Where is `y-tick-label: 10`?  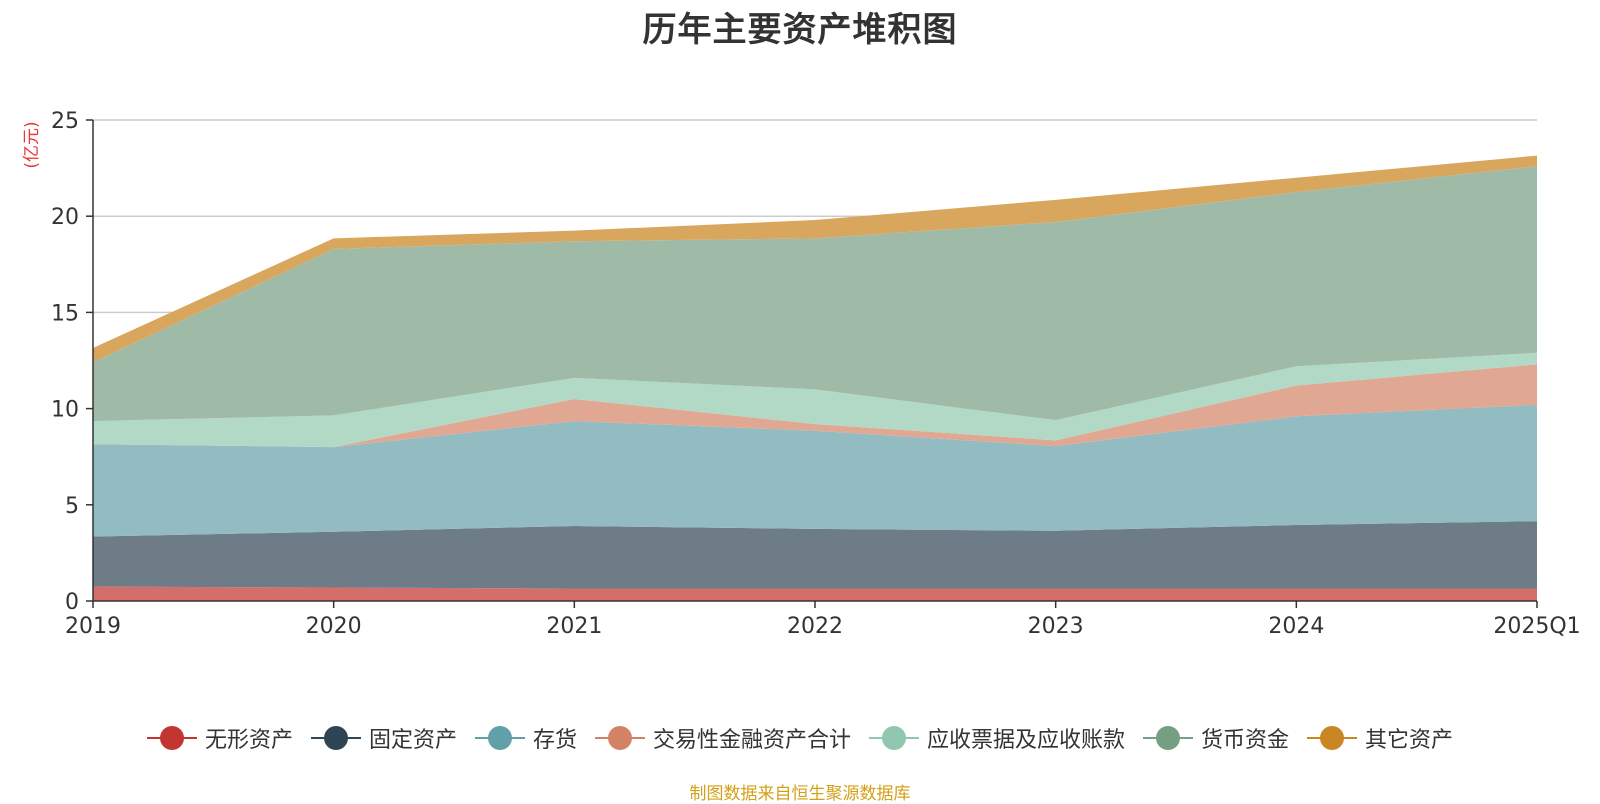
y-tick-label: 10 is located at coordinates (65, 410).